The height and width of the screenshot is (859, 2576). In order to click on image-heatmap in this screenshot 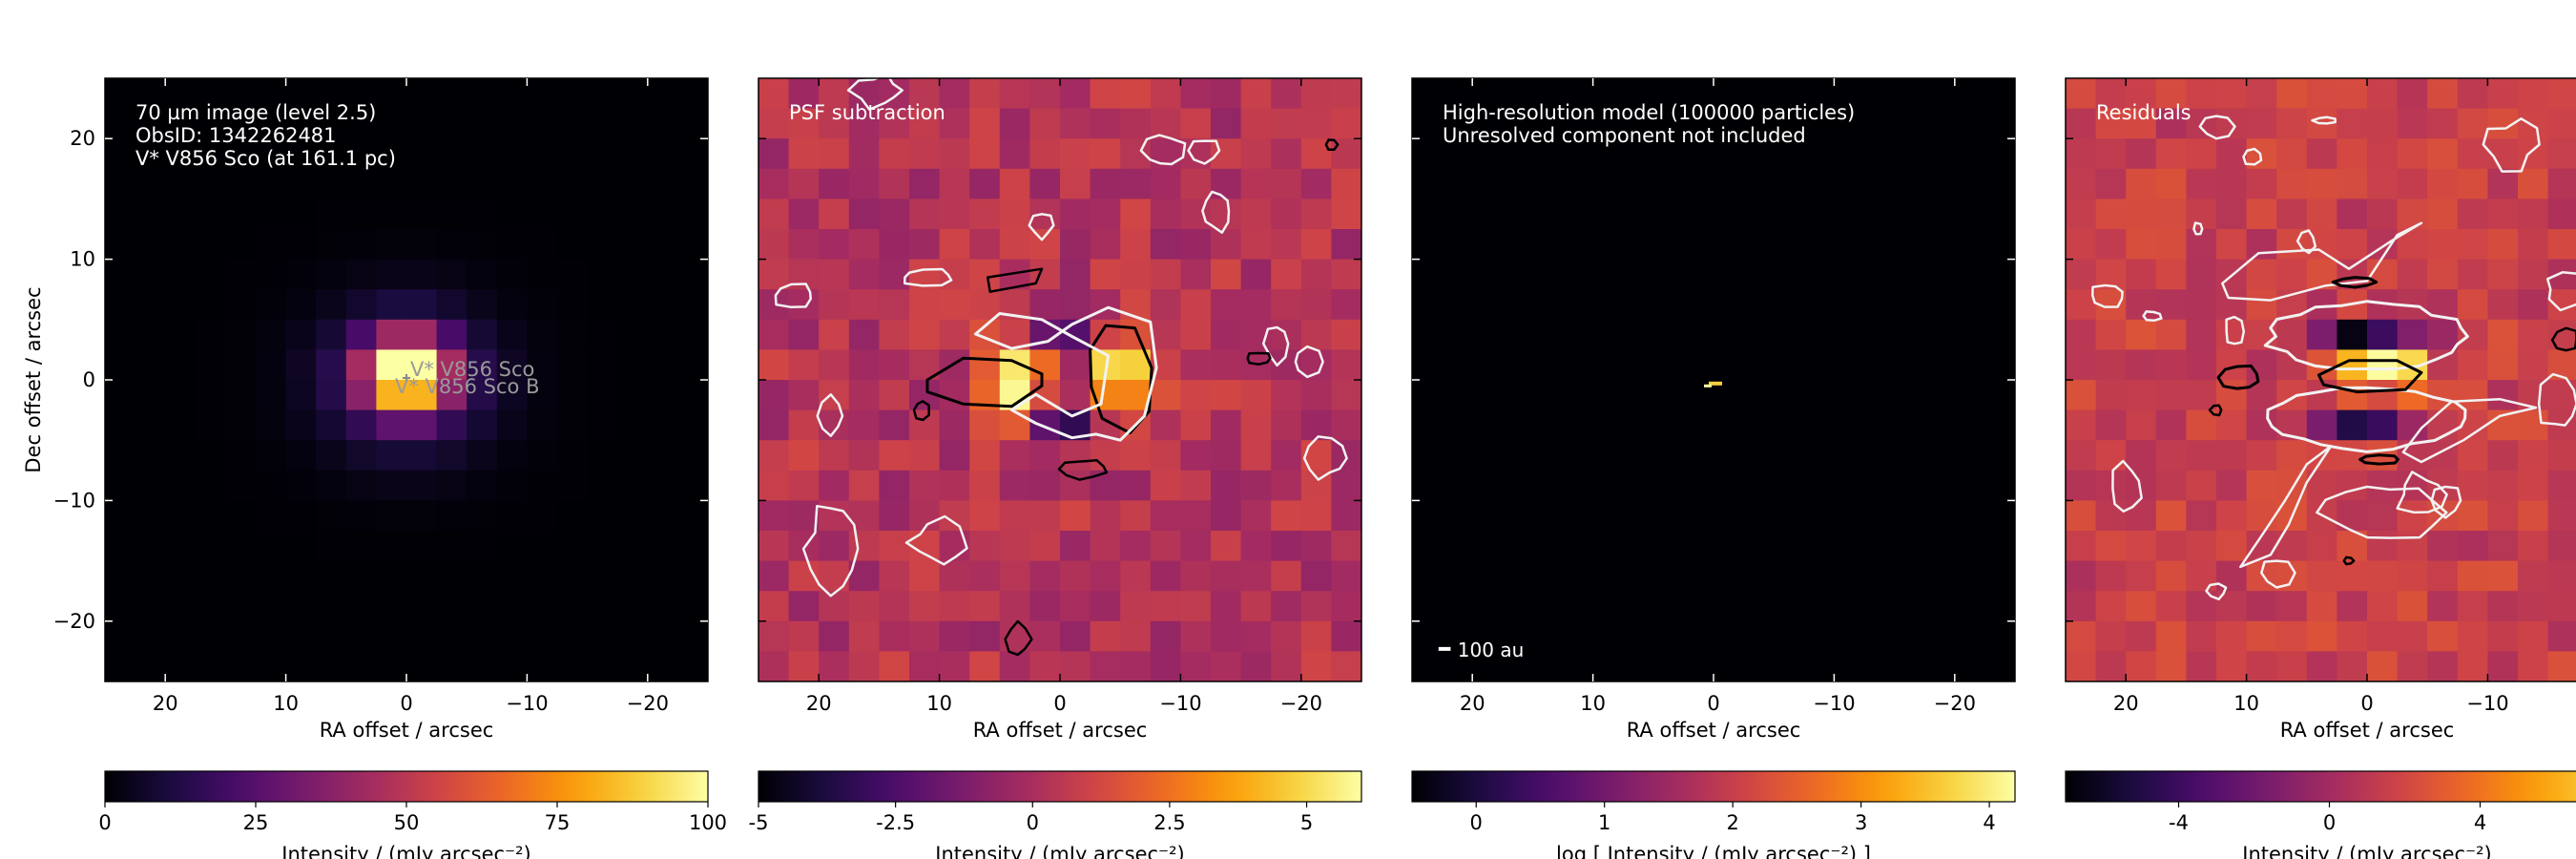, I will do `click(2321, 379)`.